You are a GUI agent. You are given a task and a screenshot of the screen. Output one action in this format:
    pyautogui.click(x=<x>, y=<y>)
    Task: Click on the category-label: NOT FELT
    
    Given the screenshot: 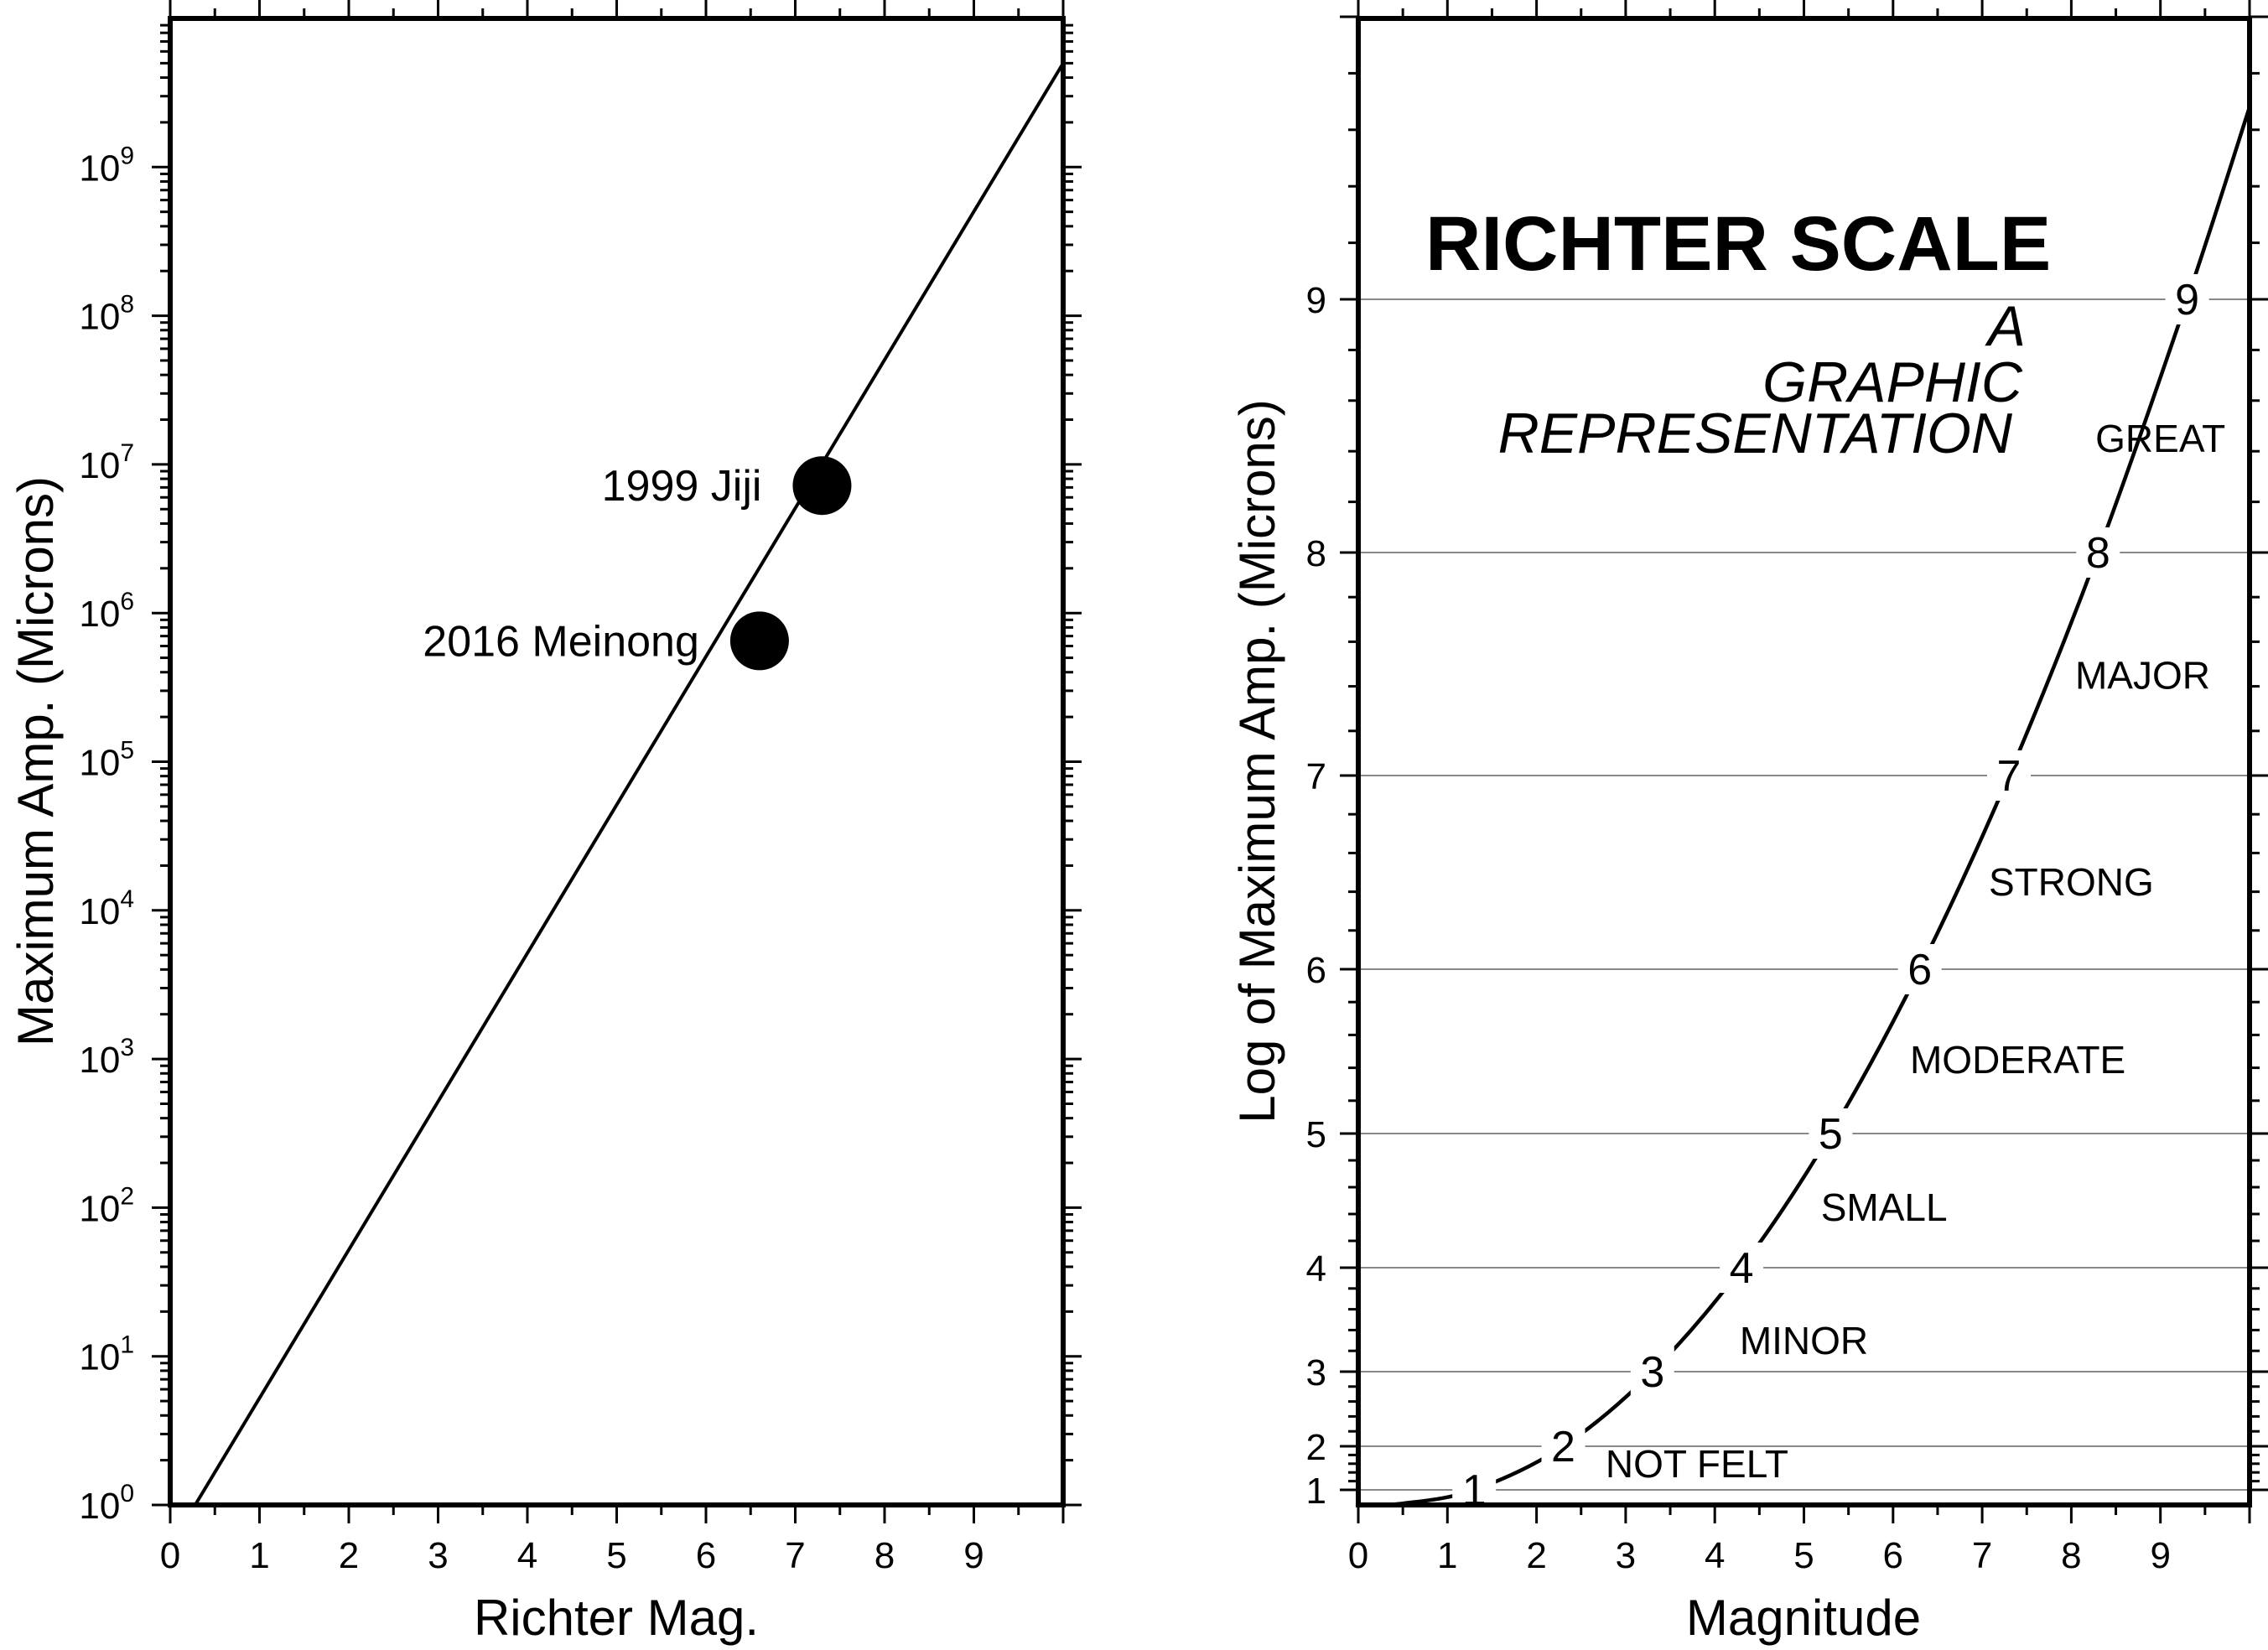 What is the action you would take?
    pyautogui.click(x=1697, y=1464)
    